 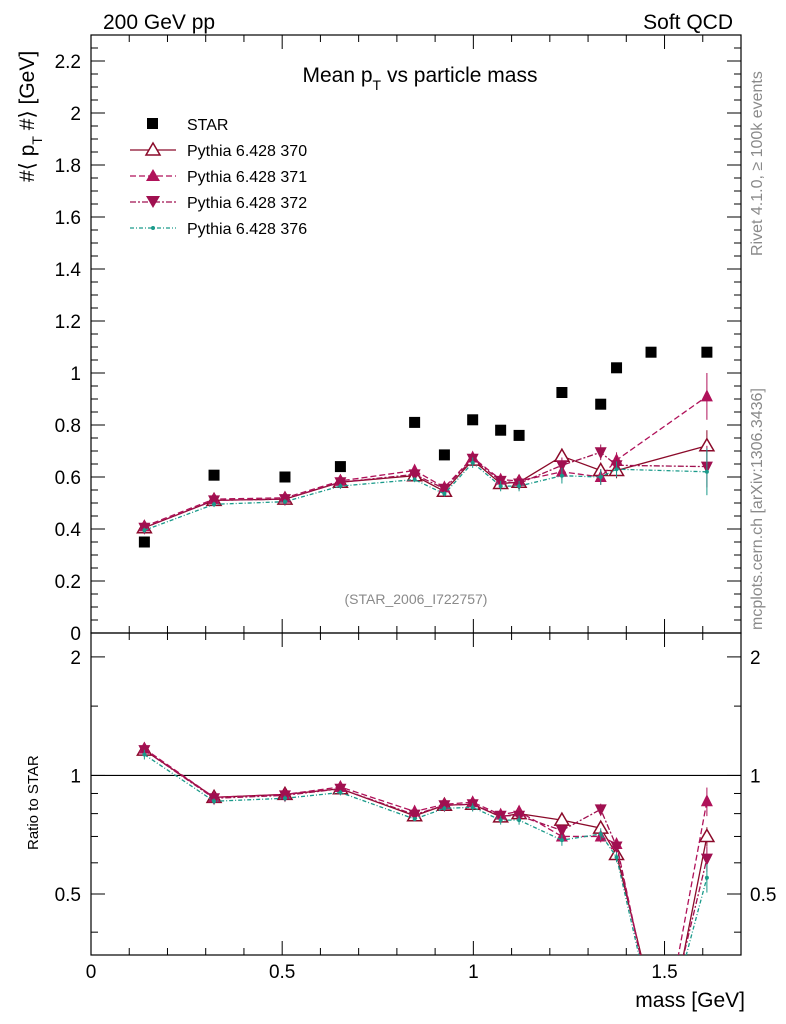 What do you see at coordinates (27, 163) in the screenshot?
I see `y-label-main: #⟨ p` at bounding box center [27, 163].